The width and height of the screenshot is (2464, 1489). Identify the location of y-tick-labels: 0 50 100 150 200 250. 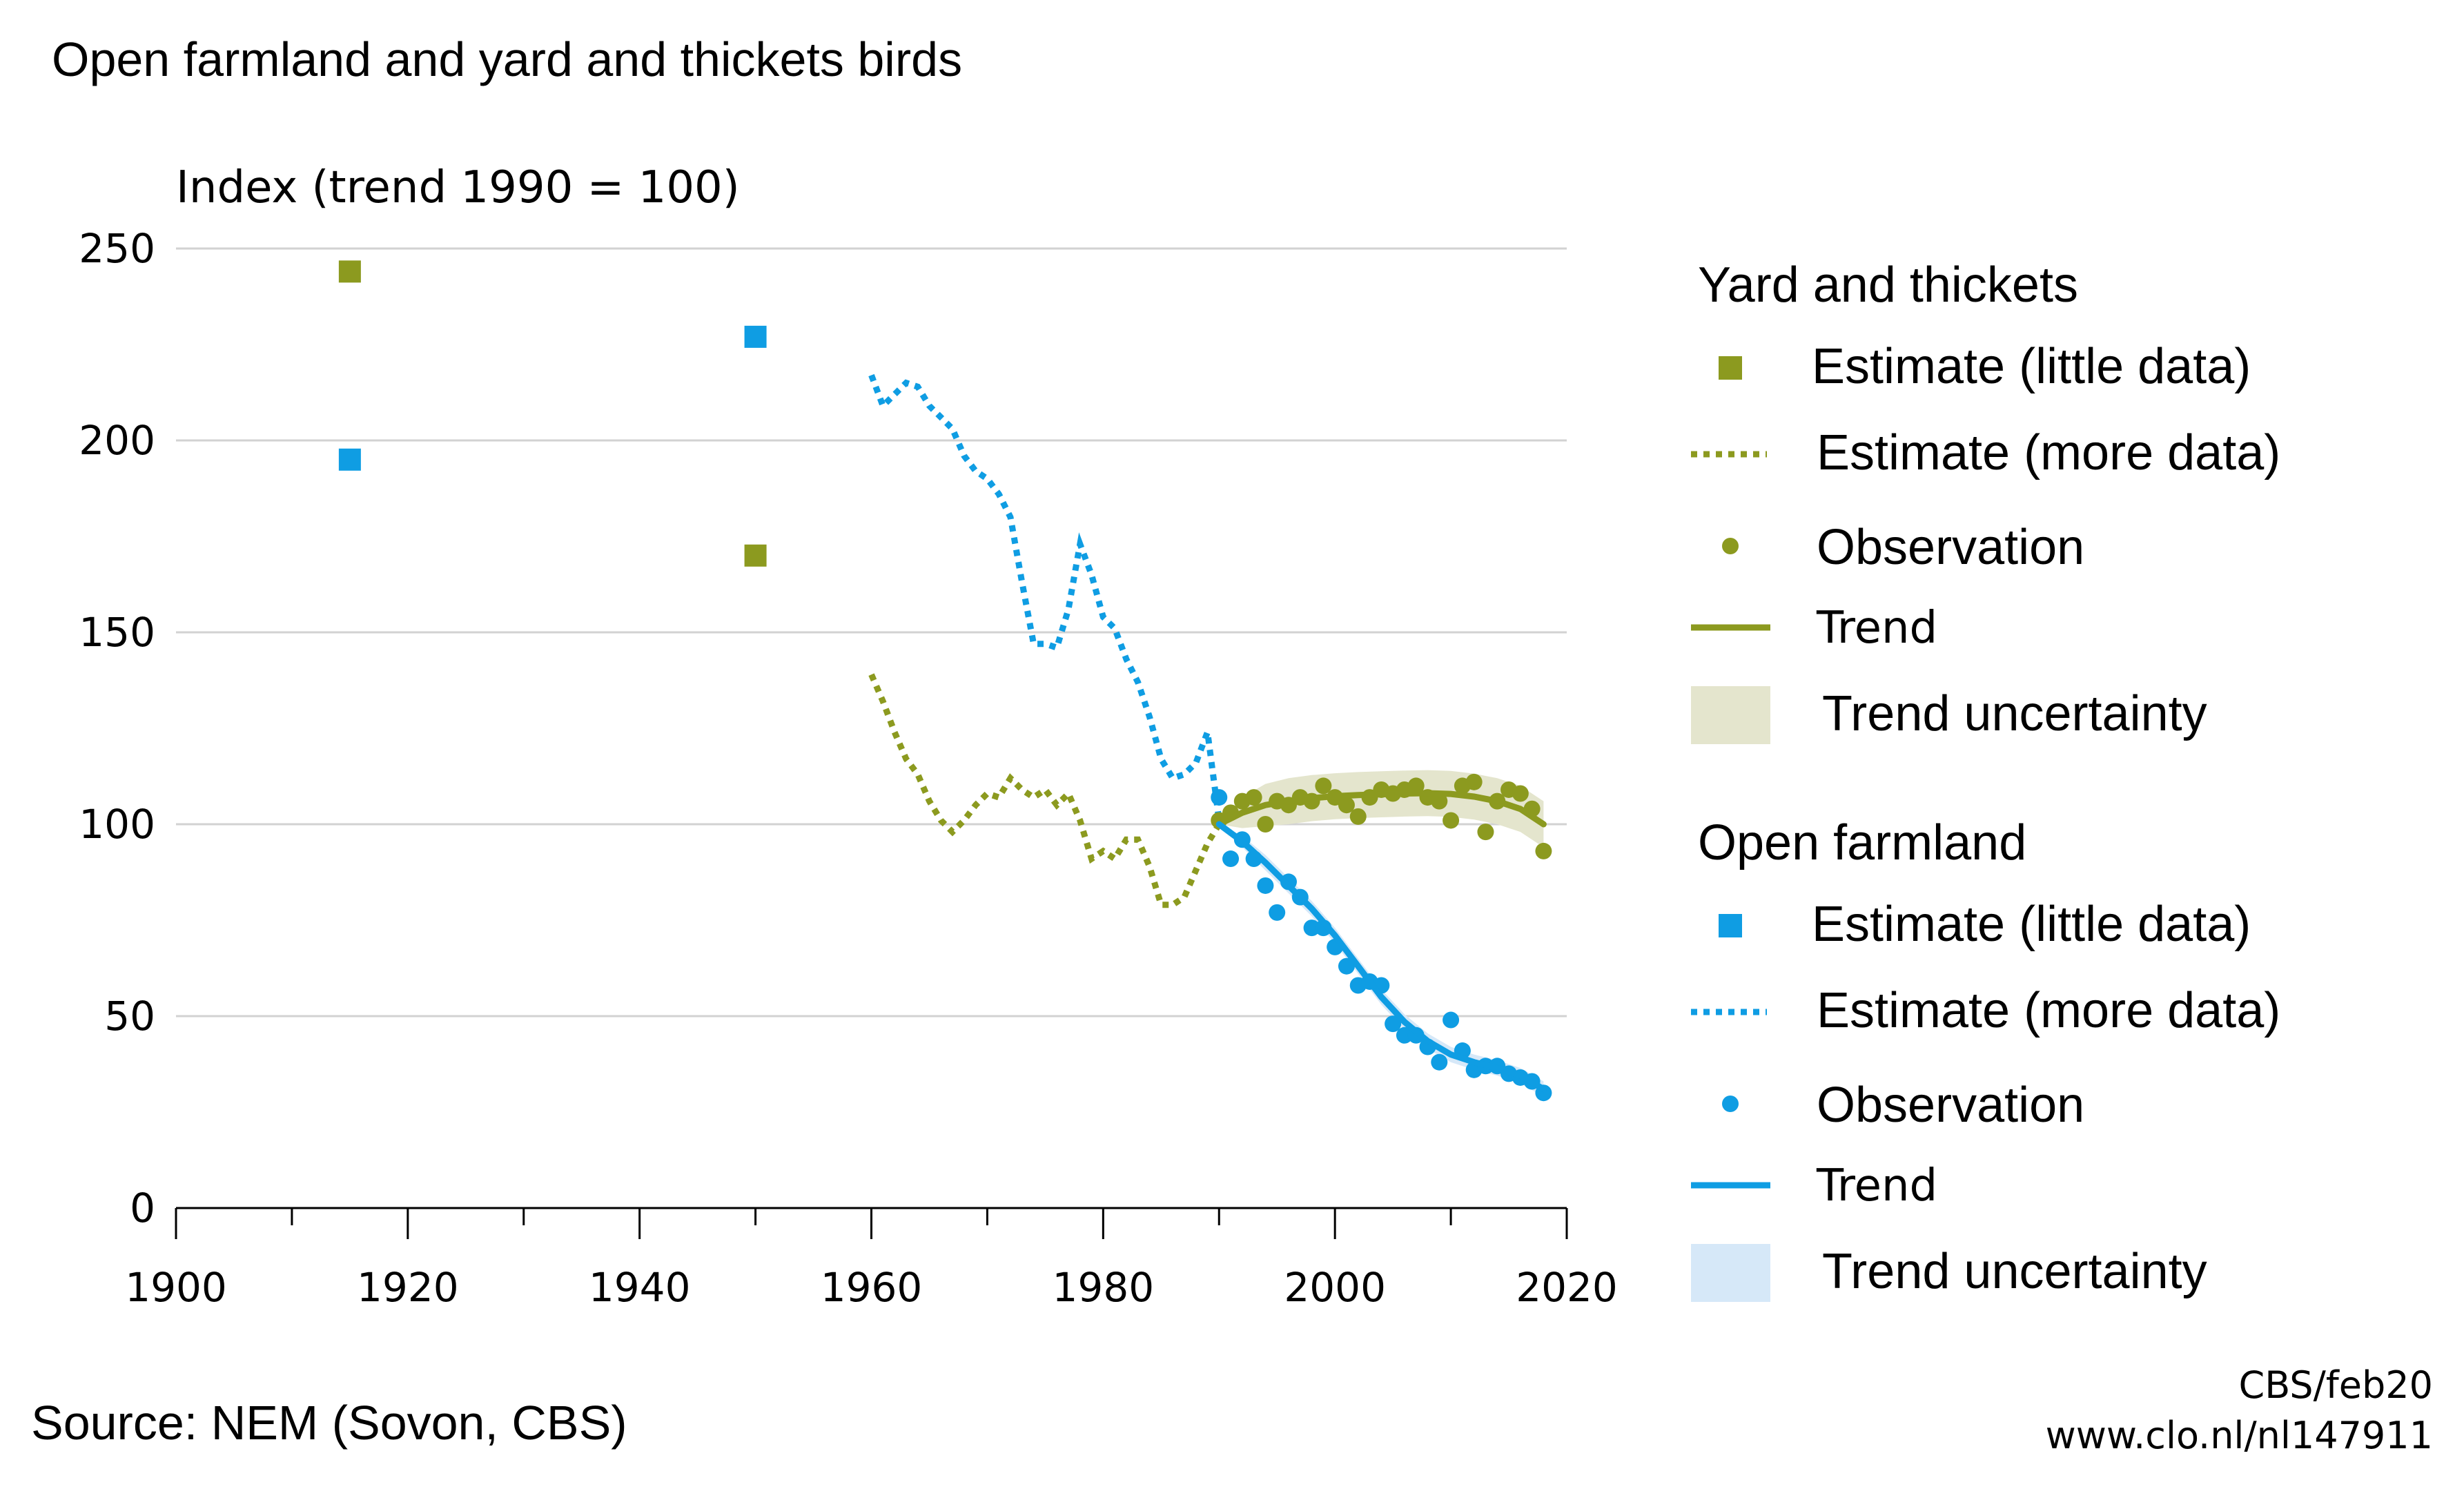
(117, 729).